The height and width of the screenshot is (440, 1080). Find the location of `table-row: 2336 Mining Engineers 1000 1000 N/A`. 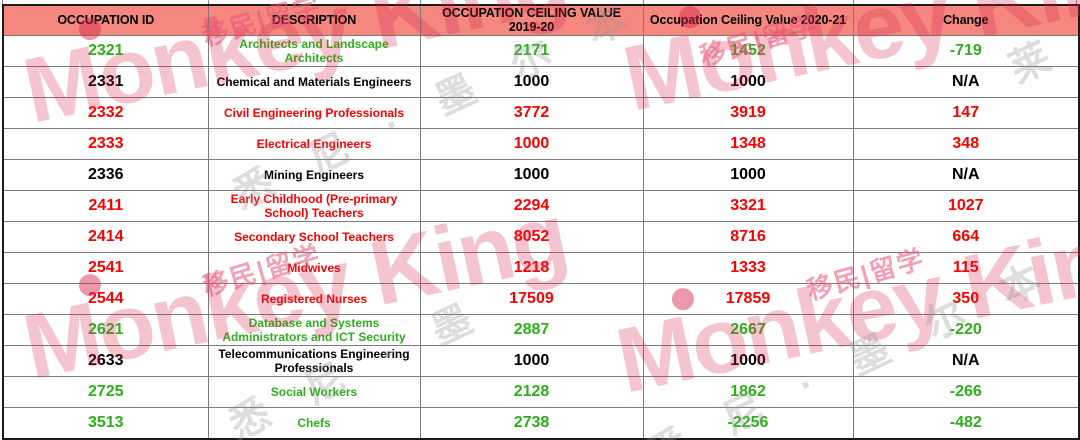

table-row: 2336 Mining Engineers 1000 1000 N/A is located at coordinates (541, 175).